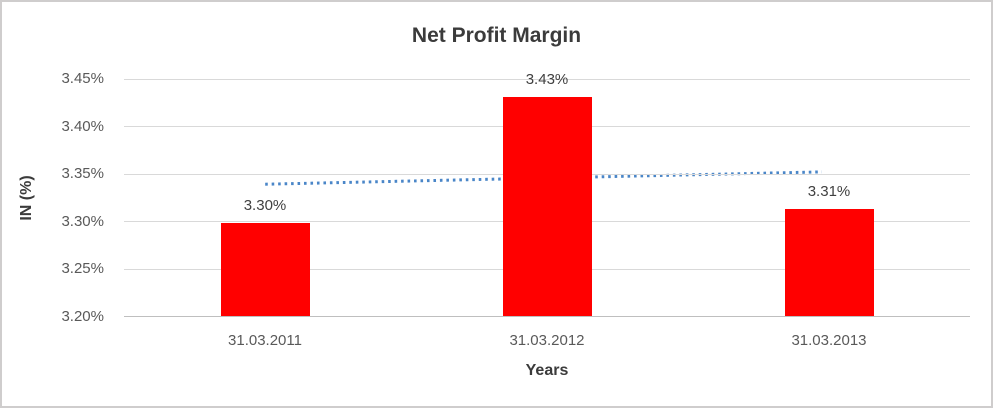  Describe the element at coordinates (265, 205) in the screenshot. I see `bar-value-label: 3.30%` at that location.